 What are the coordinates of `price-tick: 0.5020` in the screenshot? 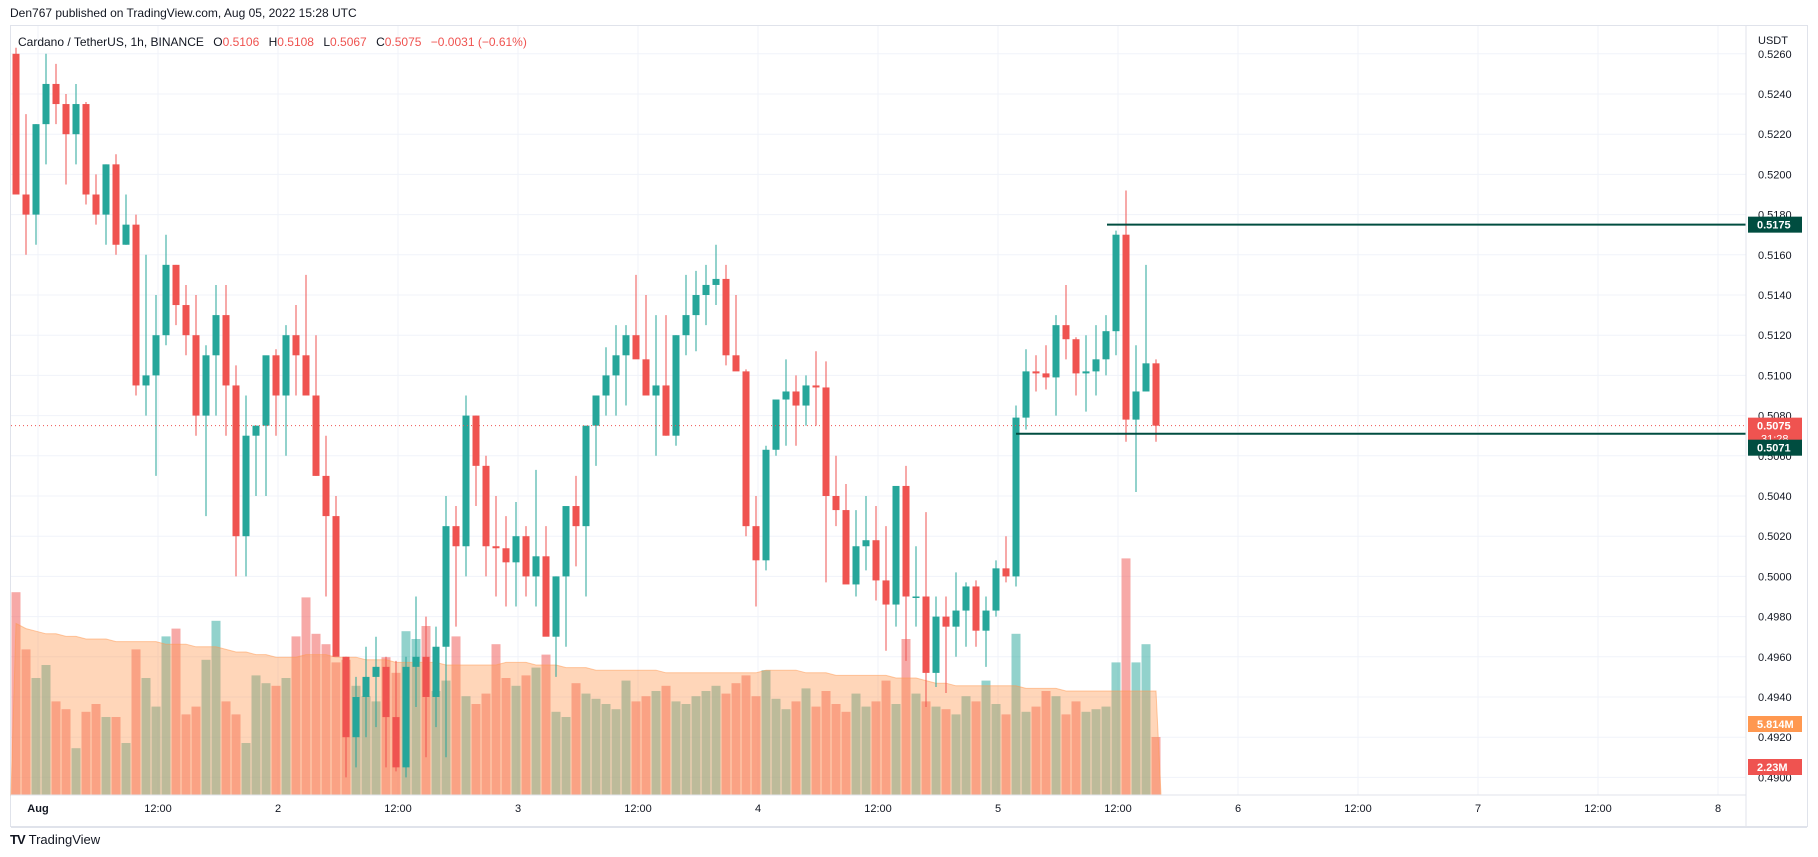 It's located at (1775, 537).